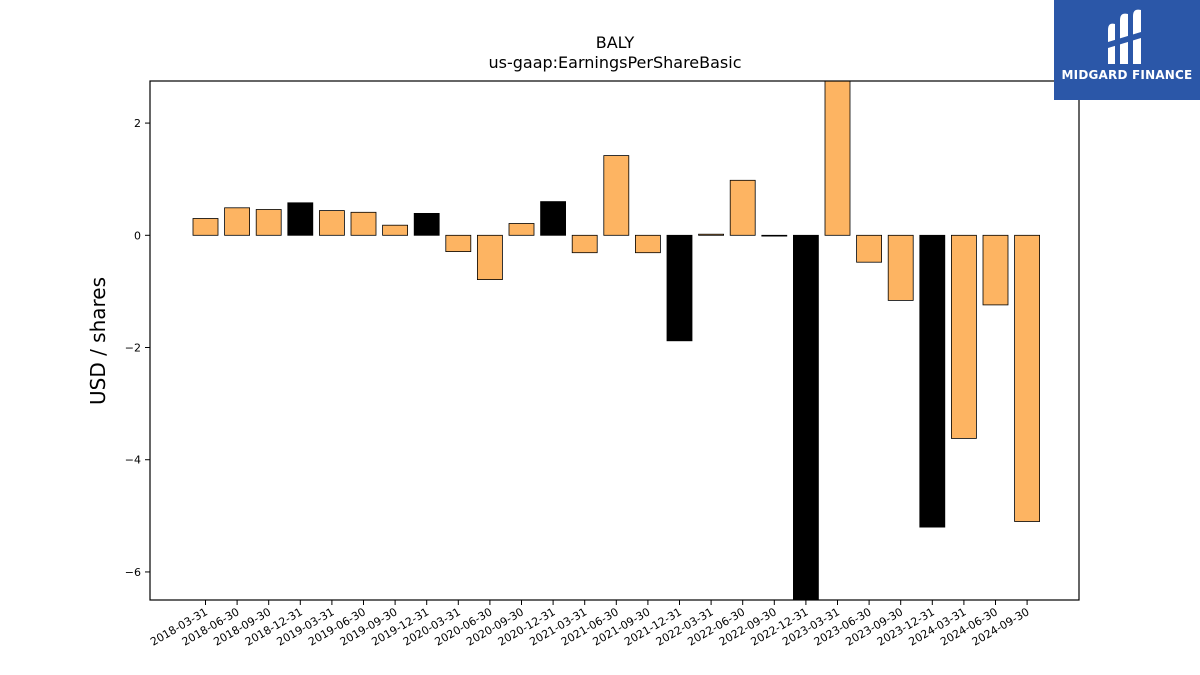 The image size is (1200, 675). Describe the element at coordinates (137, 235) in the screenshot. I see `y-tick-label: 0` at that location.